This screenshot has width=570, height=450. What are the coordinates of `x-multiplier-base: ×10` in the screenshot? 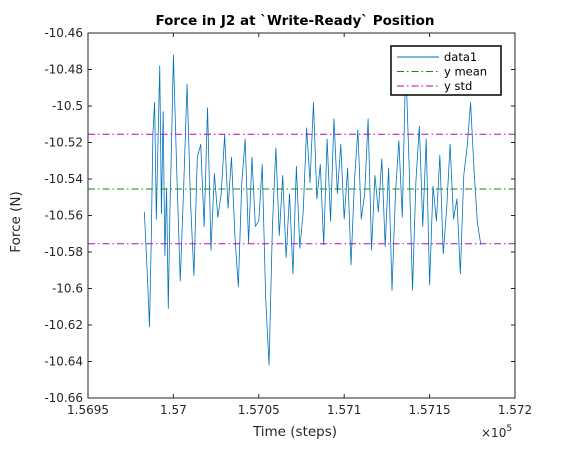 It's located at (493, 433).